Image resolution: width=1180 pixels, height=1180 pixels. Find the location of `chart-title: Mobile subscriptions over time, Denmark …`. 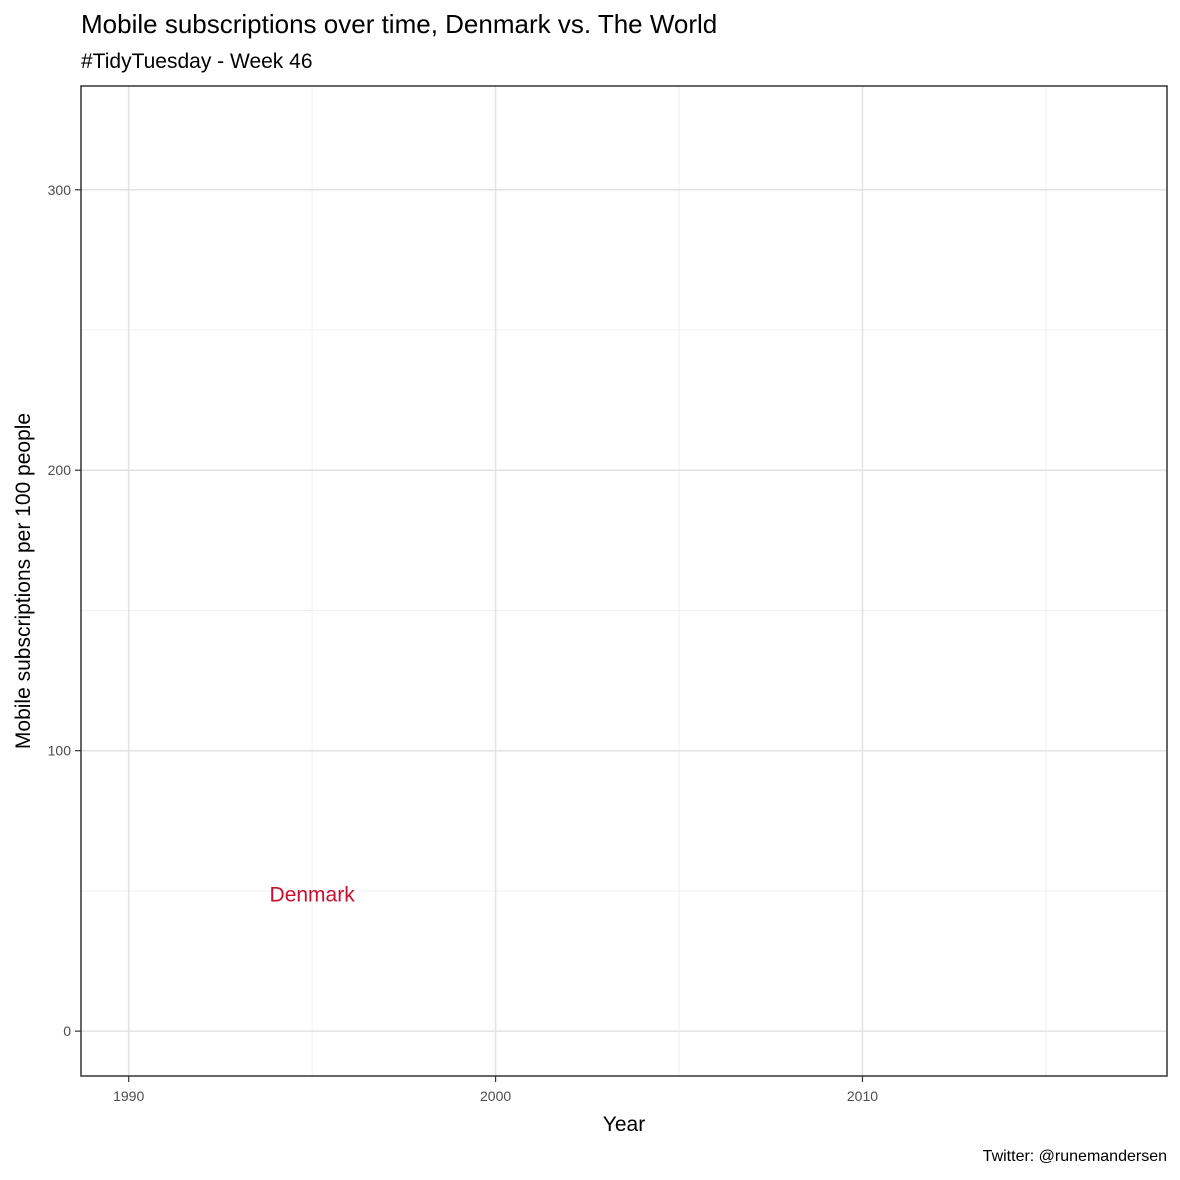

chart-title: Mobile subscriptions over time, Denmark … is located at coordinates (399, 24).